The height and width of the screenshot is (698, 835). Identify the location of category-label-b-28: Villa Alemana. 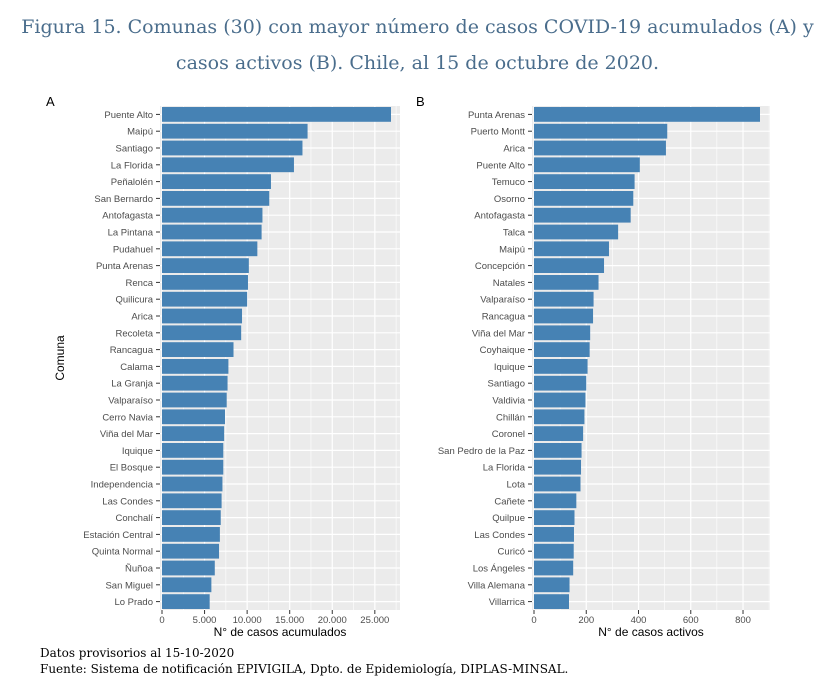
(497, 585).